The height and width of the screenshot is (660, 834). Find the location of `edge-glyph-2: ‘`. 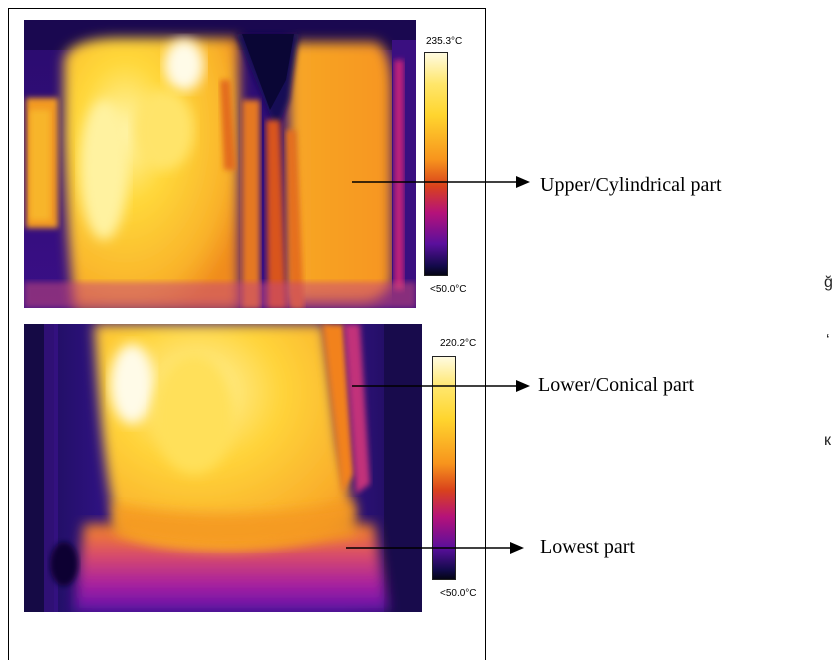

edge-glyph-2: ‘ is located at coordinates (828, 340).